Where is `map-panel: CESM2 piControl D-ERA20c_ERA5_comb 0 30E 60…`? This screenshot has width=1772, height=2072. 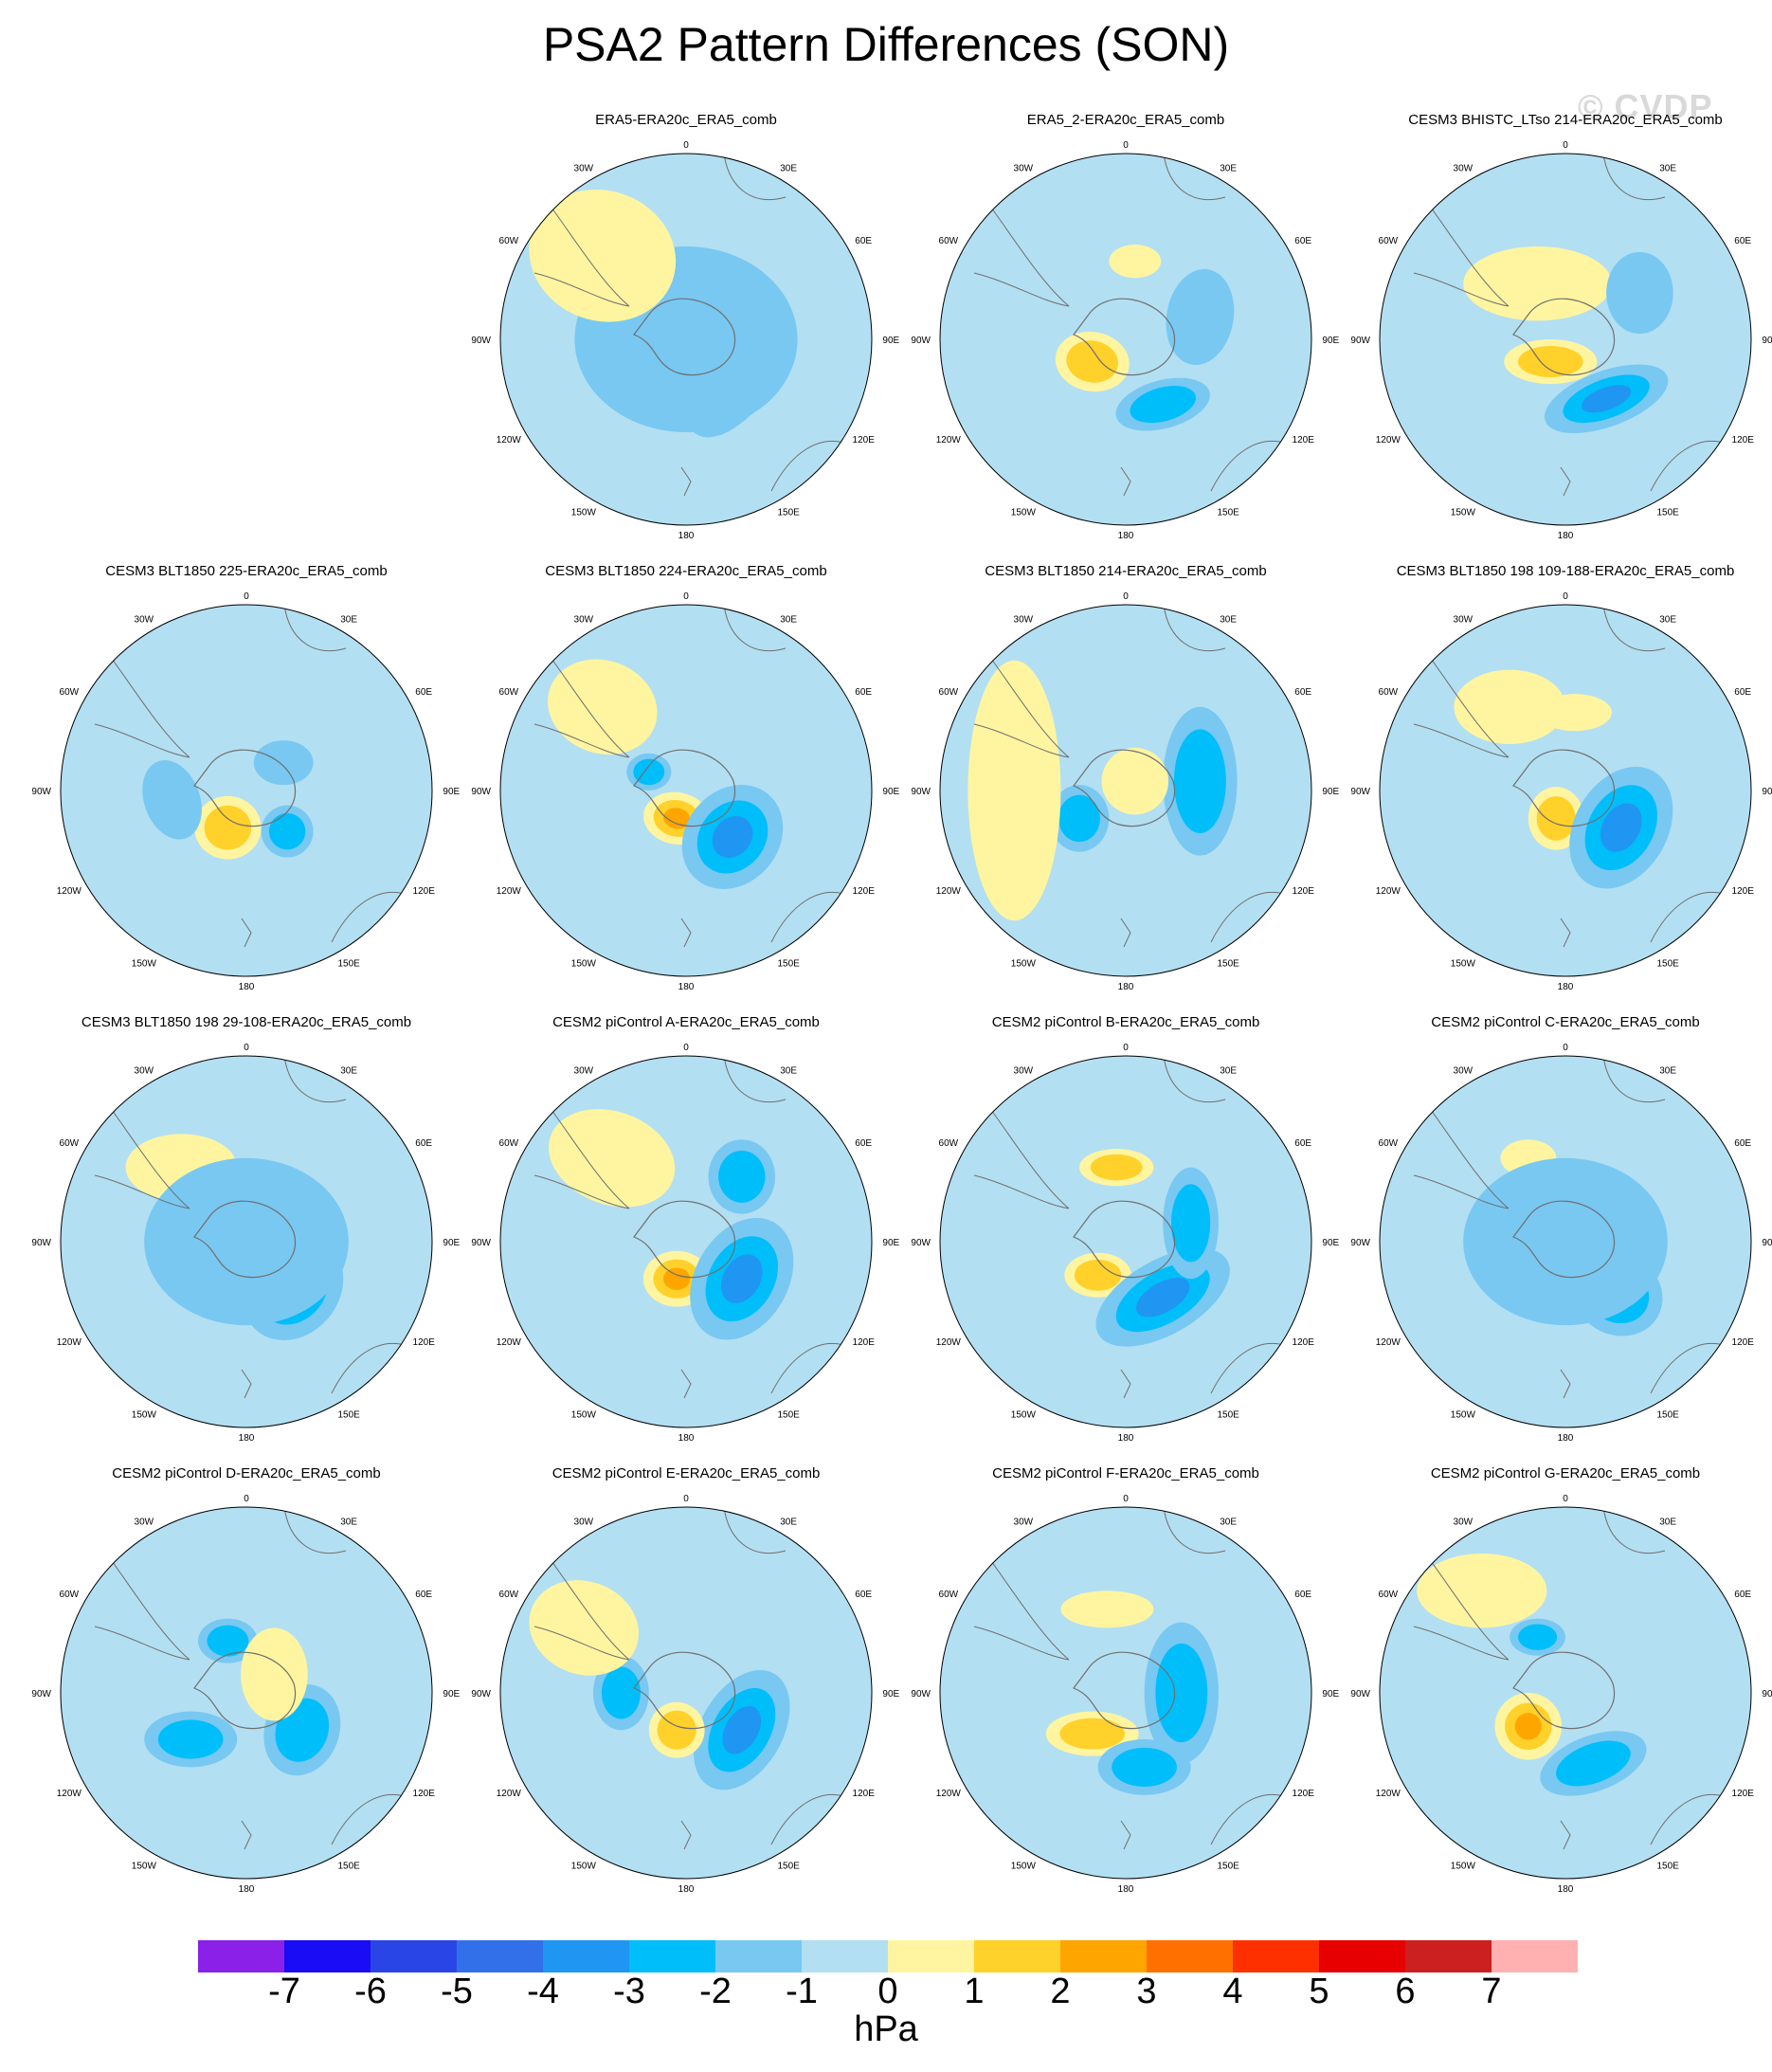 map-panel: CESM2 piControl D-ERA20c_ERA5_comb 0 30E 60… is located at coordinates (246, 1685).